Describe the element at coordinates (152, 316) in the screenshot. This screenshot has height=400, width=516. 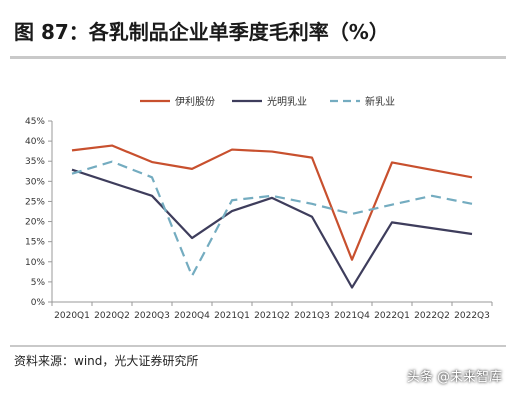
I see `x-tick-label: 2020Q3` at that location.